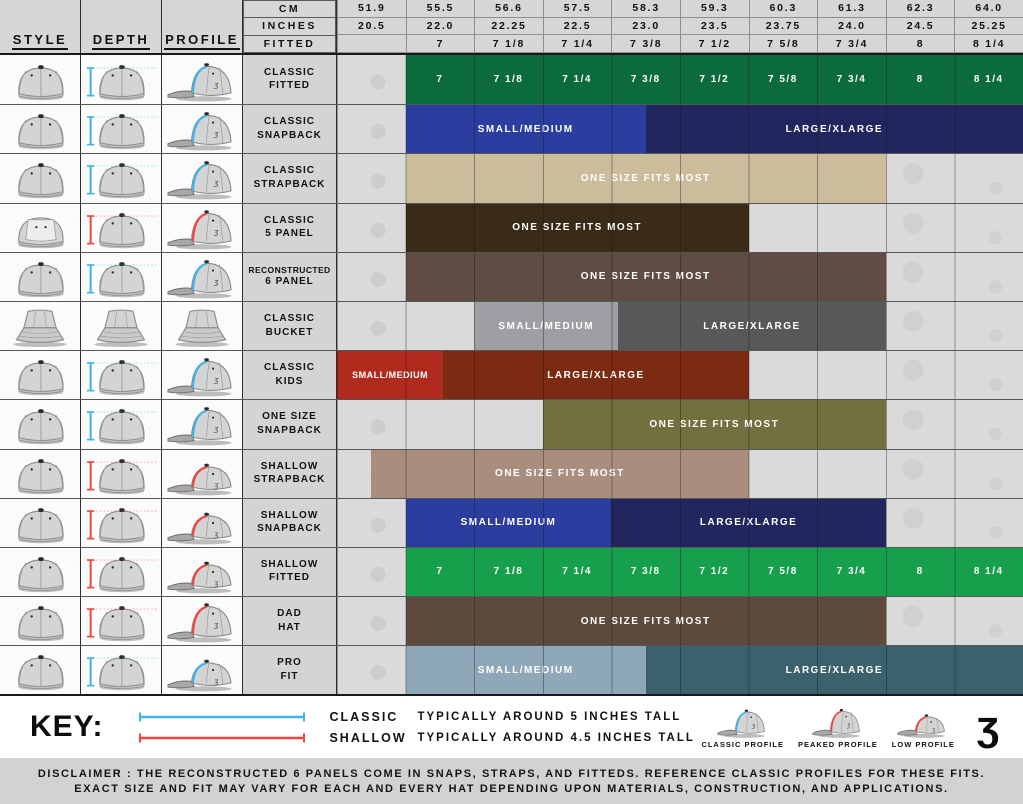  Describe the element at coordinates (290, 178) in the screenshot. I see `row-label-classic-strapback: CLASSIC STRAPBACK` at that location.